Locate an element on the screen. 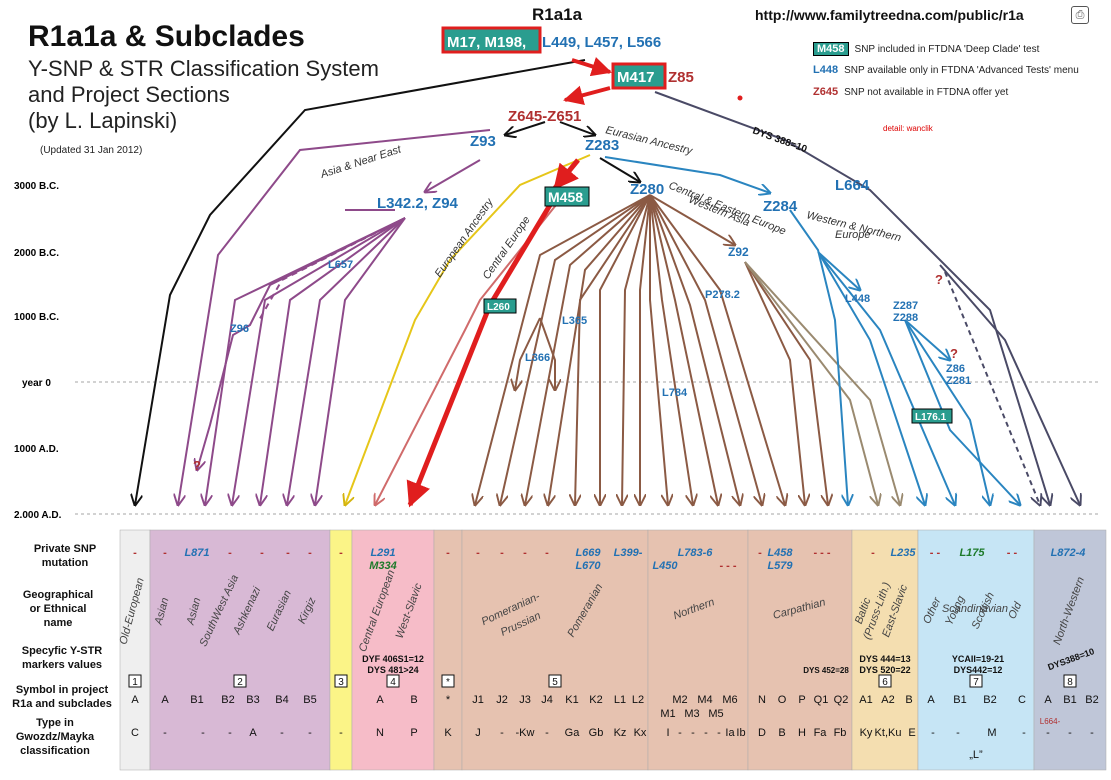 This screenshot has width=1111, height=780. legend-text: SNP included in FTDNA 'Deep Clade' test is located at coordinates (947, 49).